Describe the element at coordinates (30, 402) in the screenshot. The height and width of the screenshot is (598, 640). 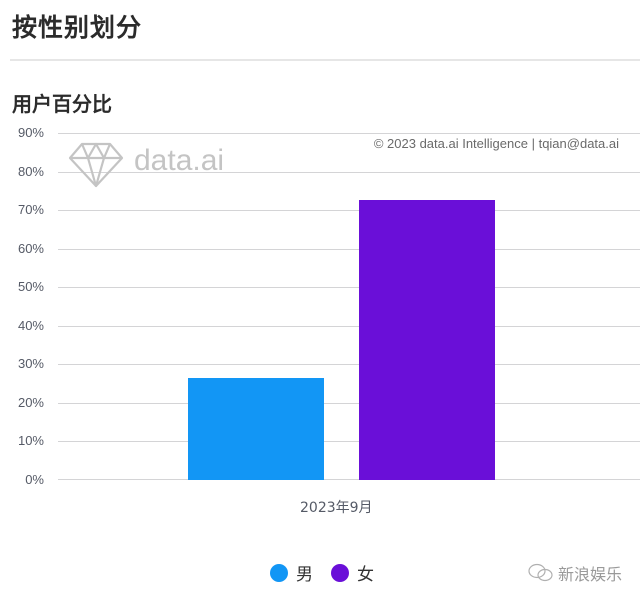
I see `y-tick: 20%` at that location.